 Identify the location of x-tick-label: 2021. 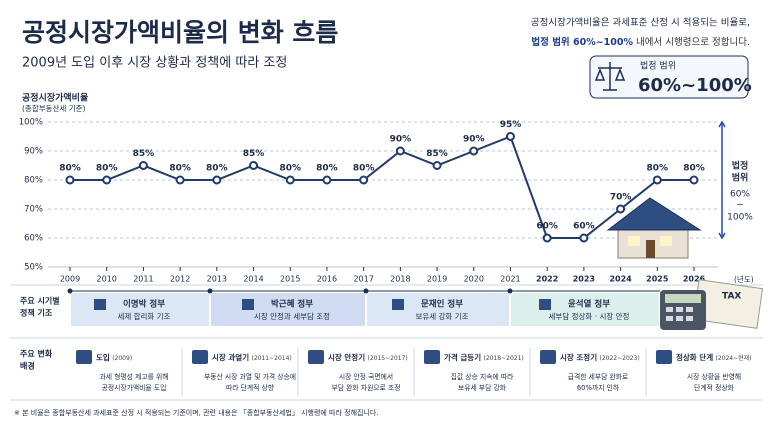
(510, 279).